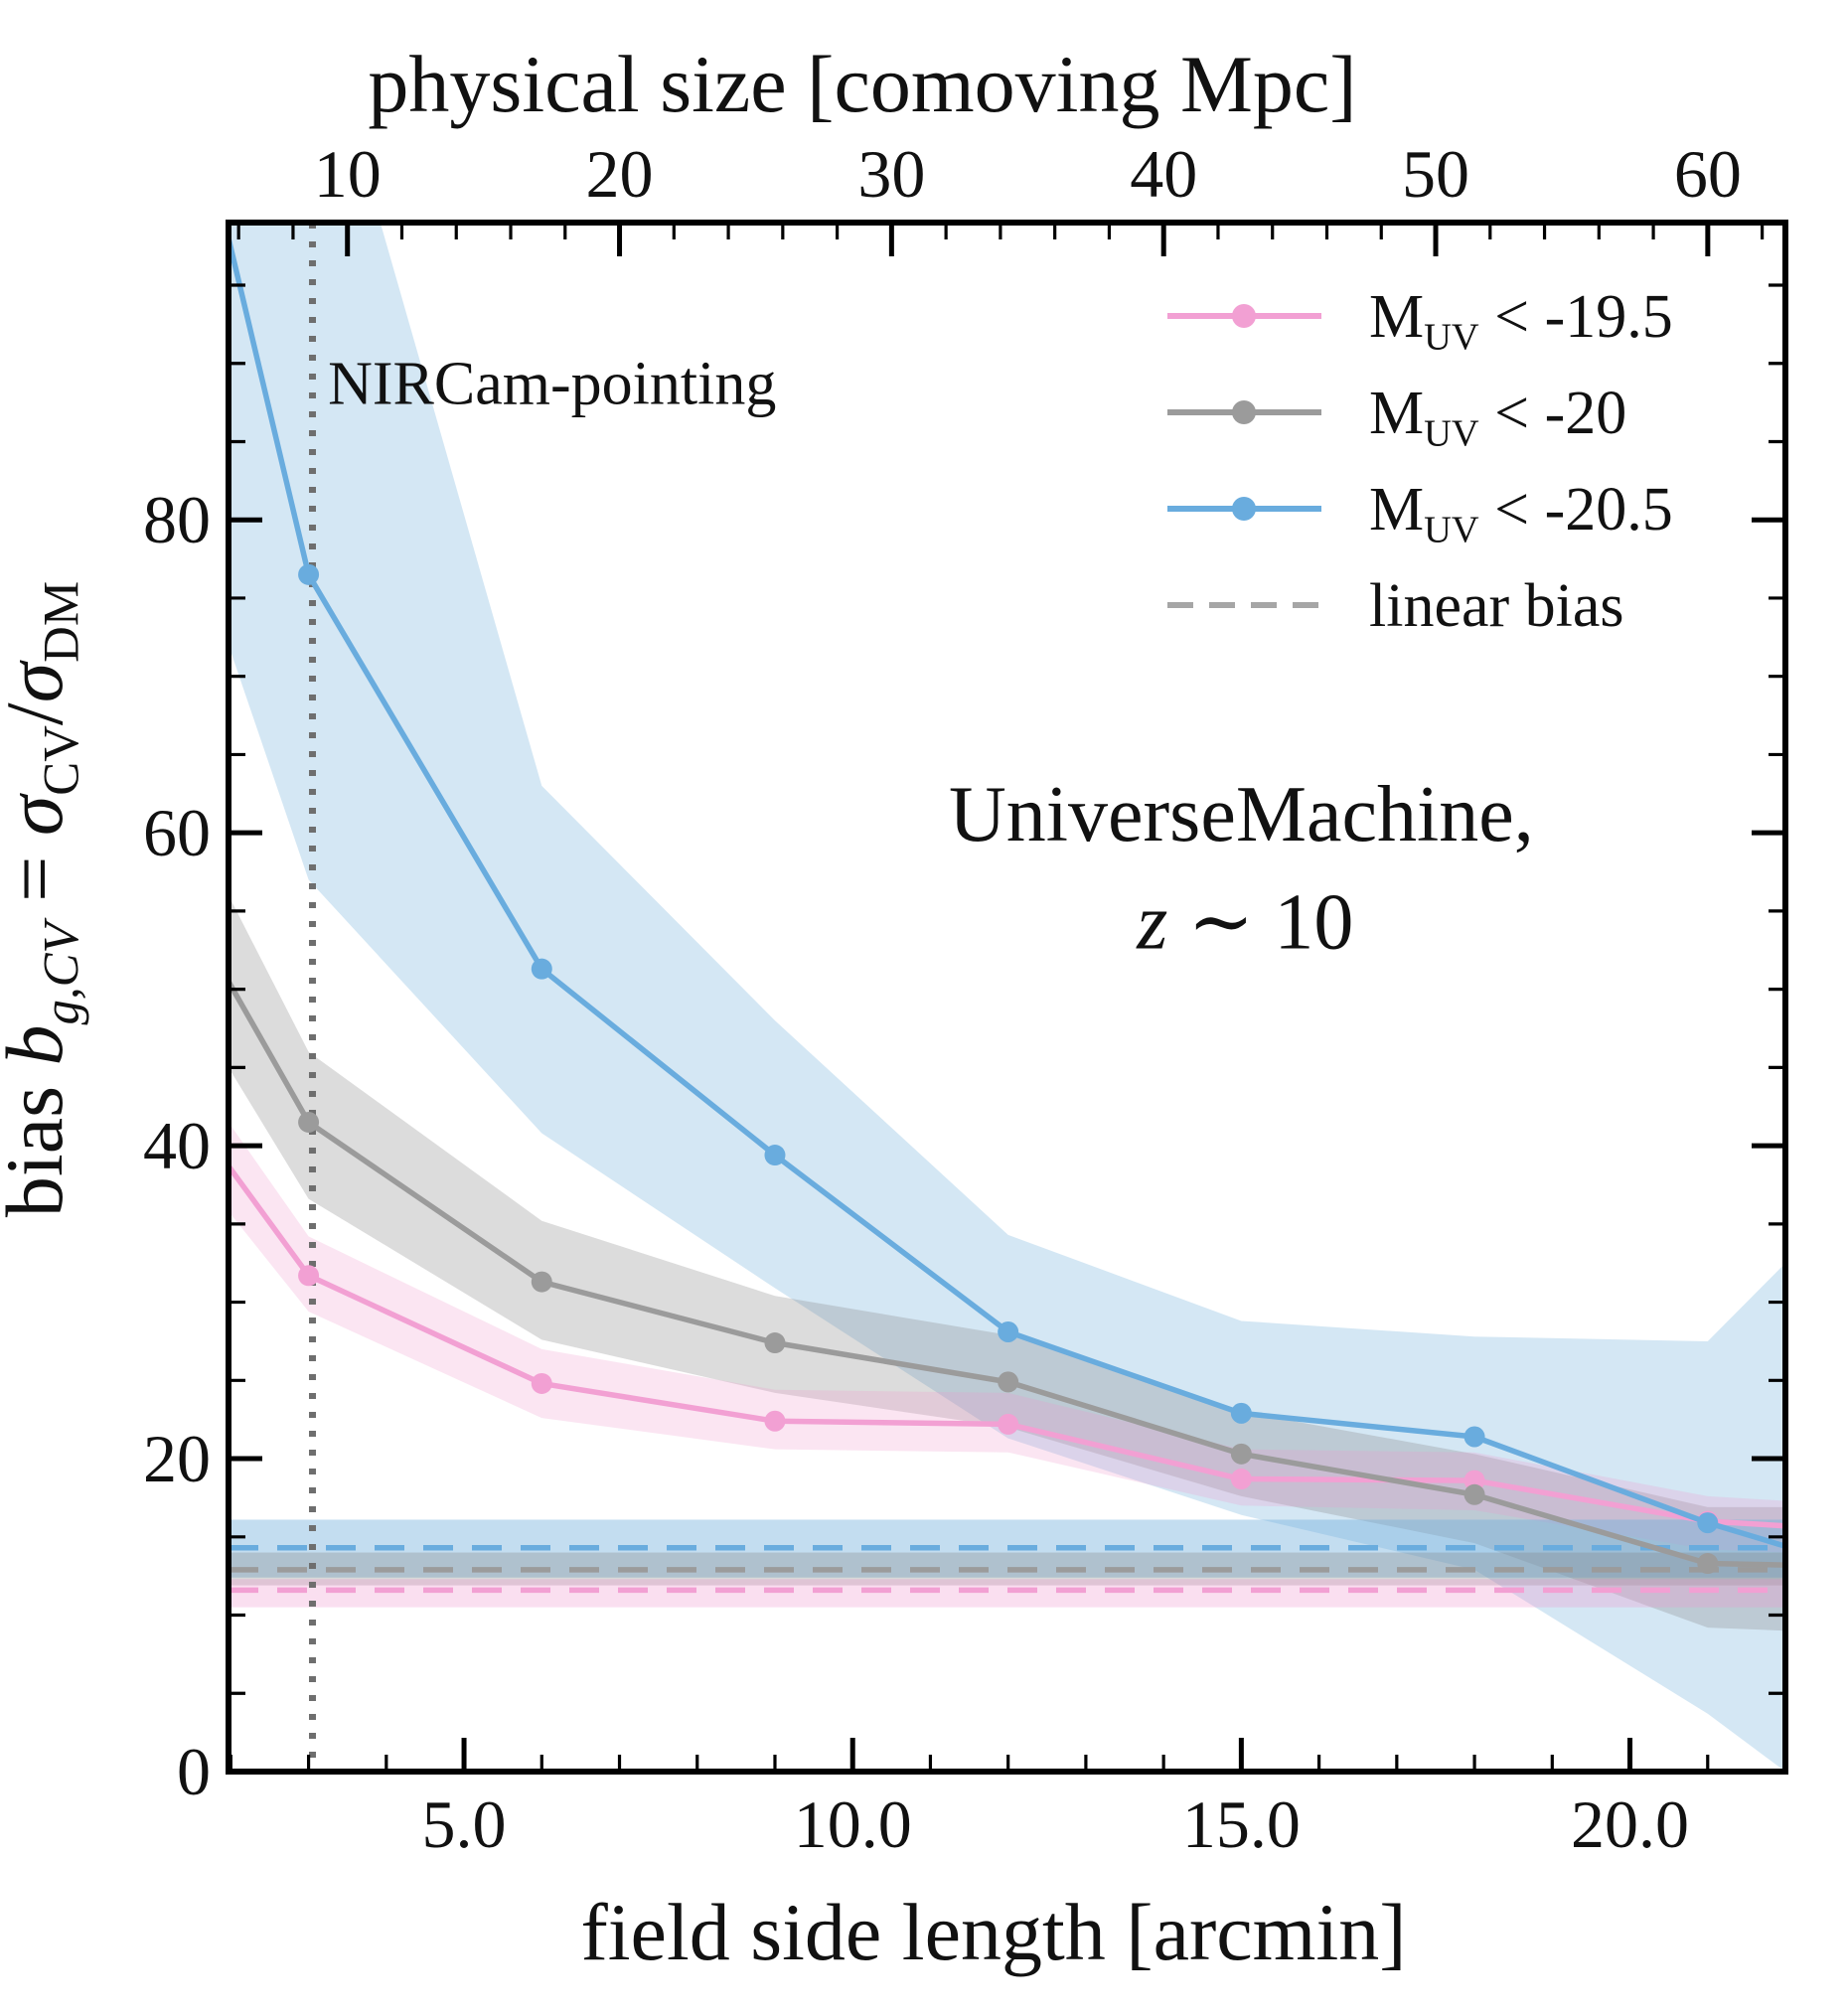 This screenshot has height=2015, width=1848. I want to click on top-tick-label: 20, so click(620, 174).